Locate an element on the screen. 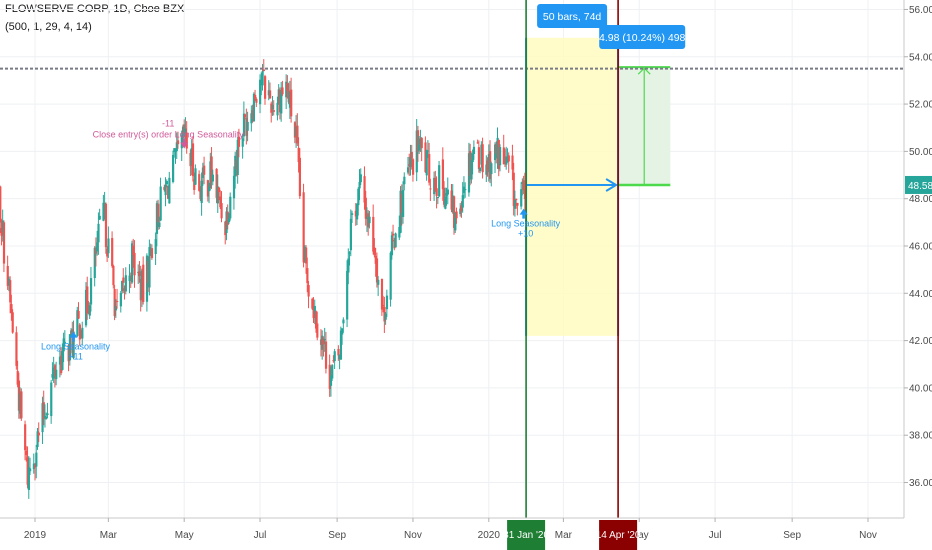  indicator-params: (500, 1, 29, 4, 14) is located at coordinates (48, 27).